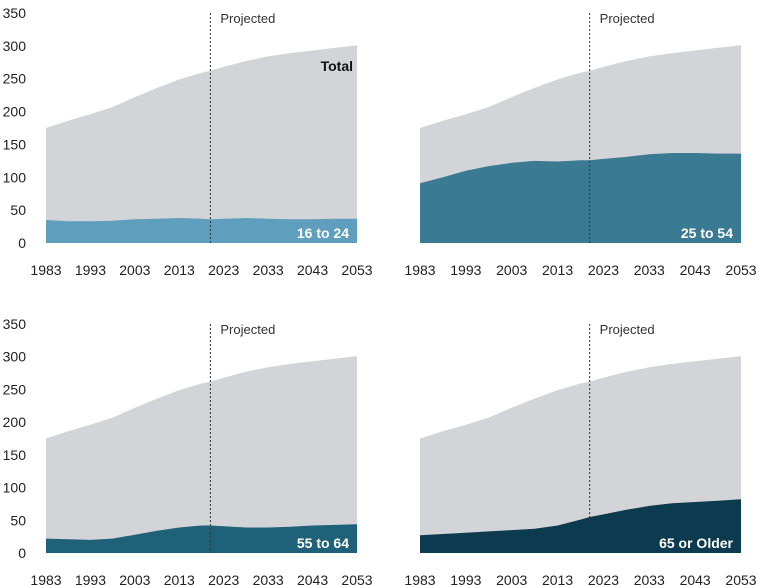 This screenshot has height=585, width=759. Describe the element at coordinates (696, 543) in the screenshot. I see `series-label: 65 or Older` at that location.